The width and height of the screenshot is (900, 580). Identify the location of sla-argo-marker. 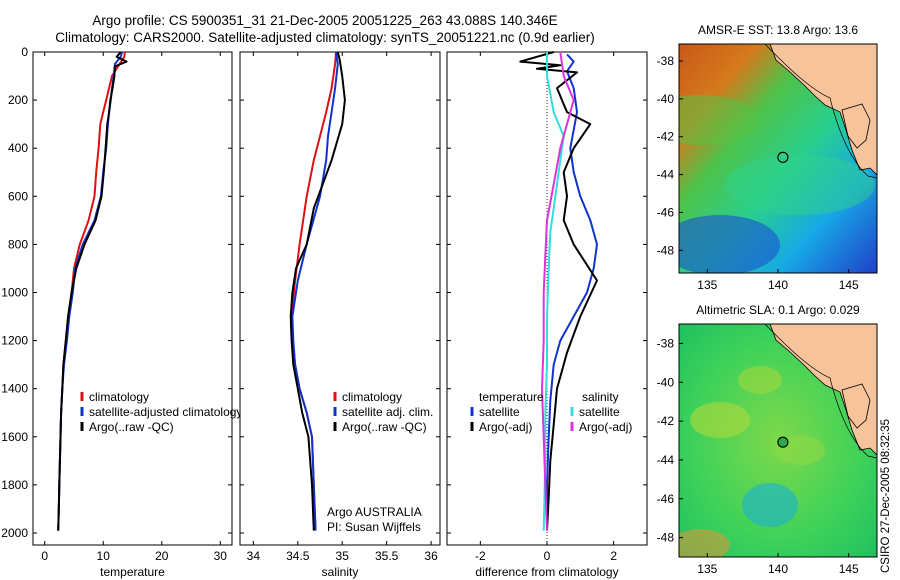
(783, 442).